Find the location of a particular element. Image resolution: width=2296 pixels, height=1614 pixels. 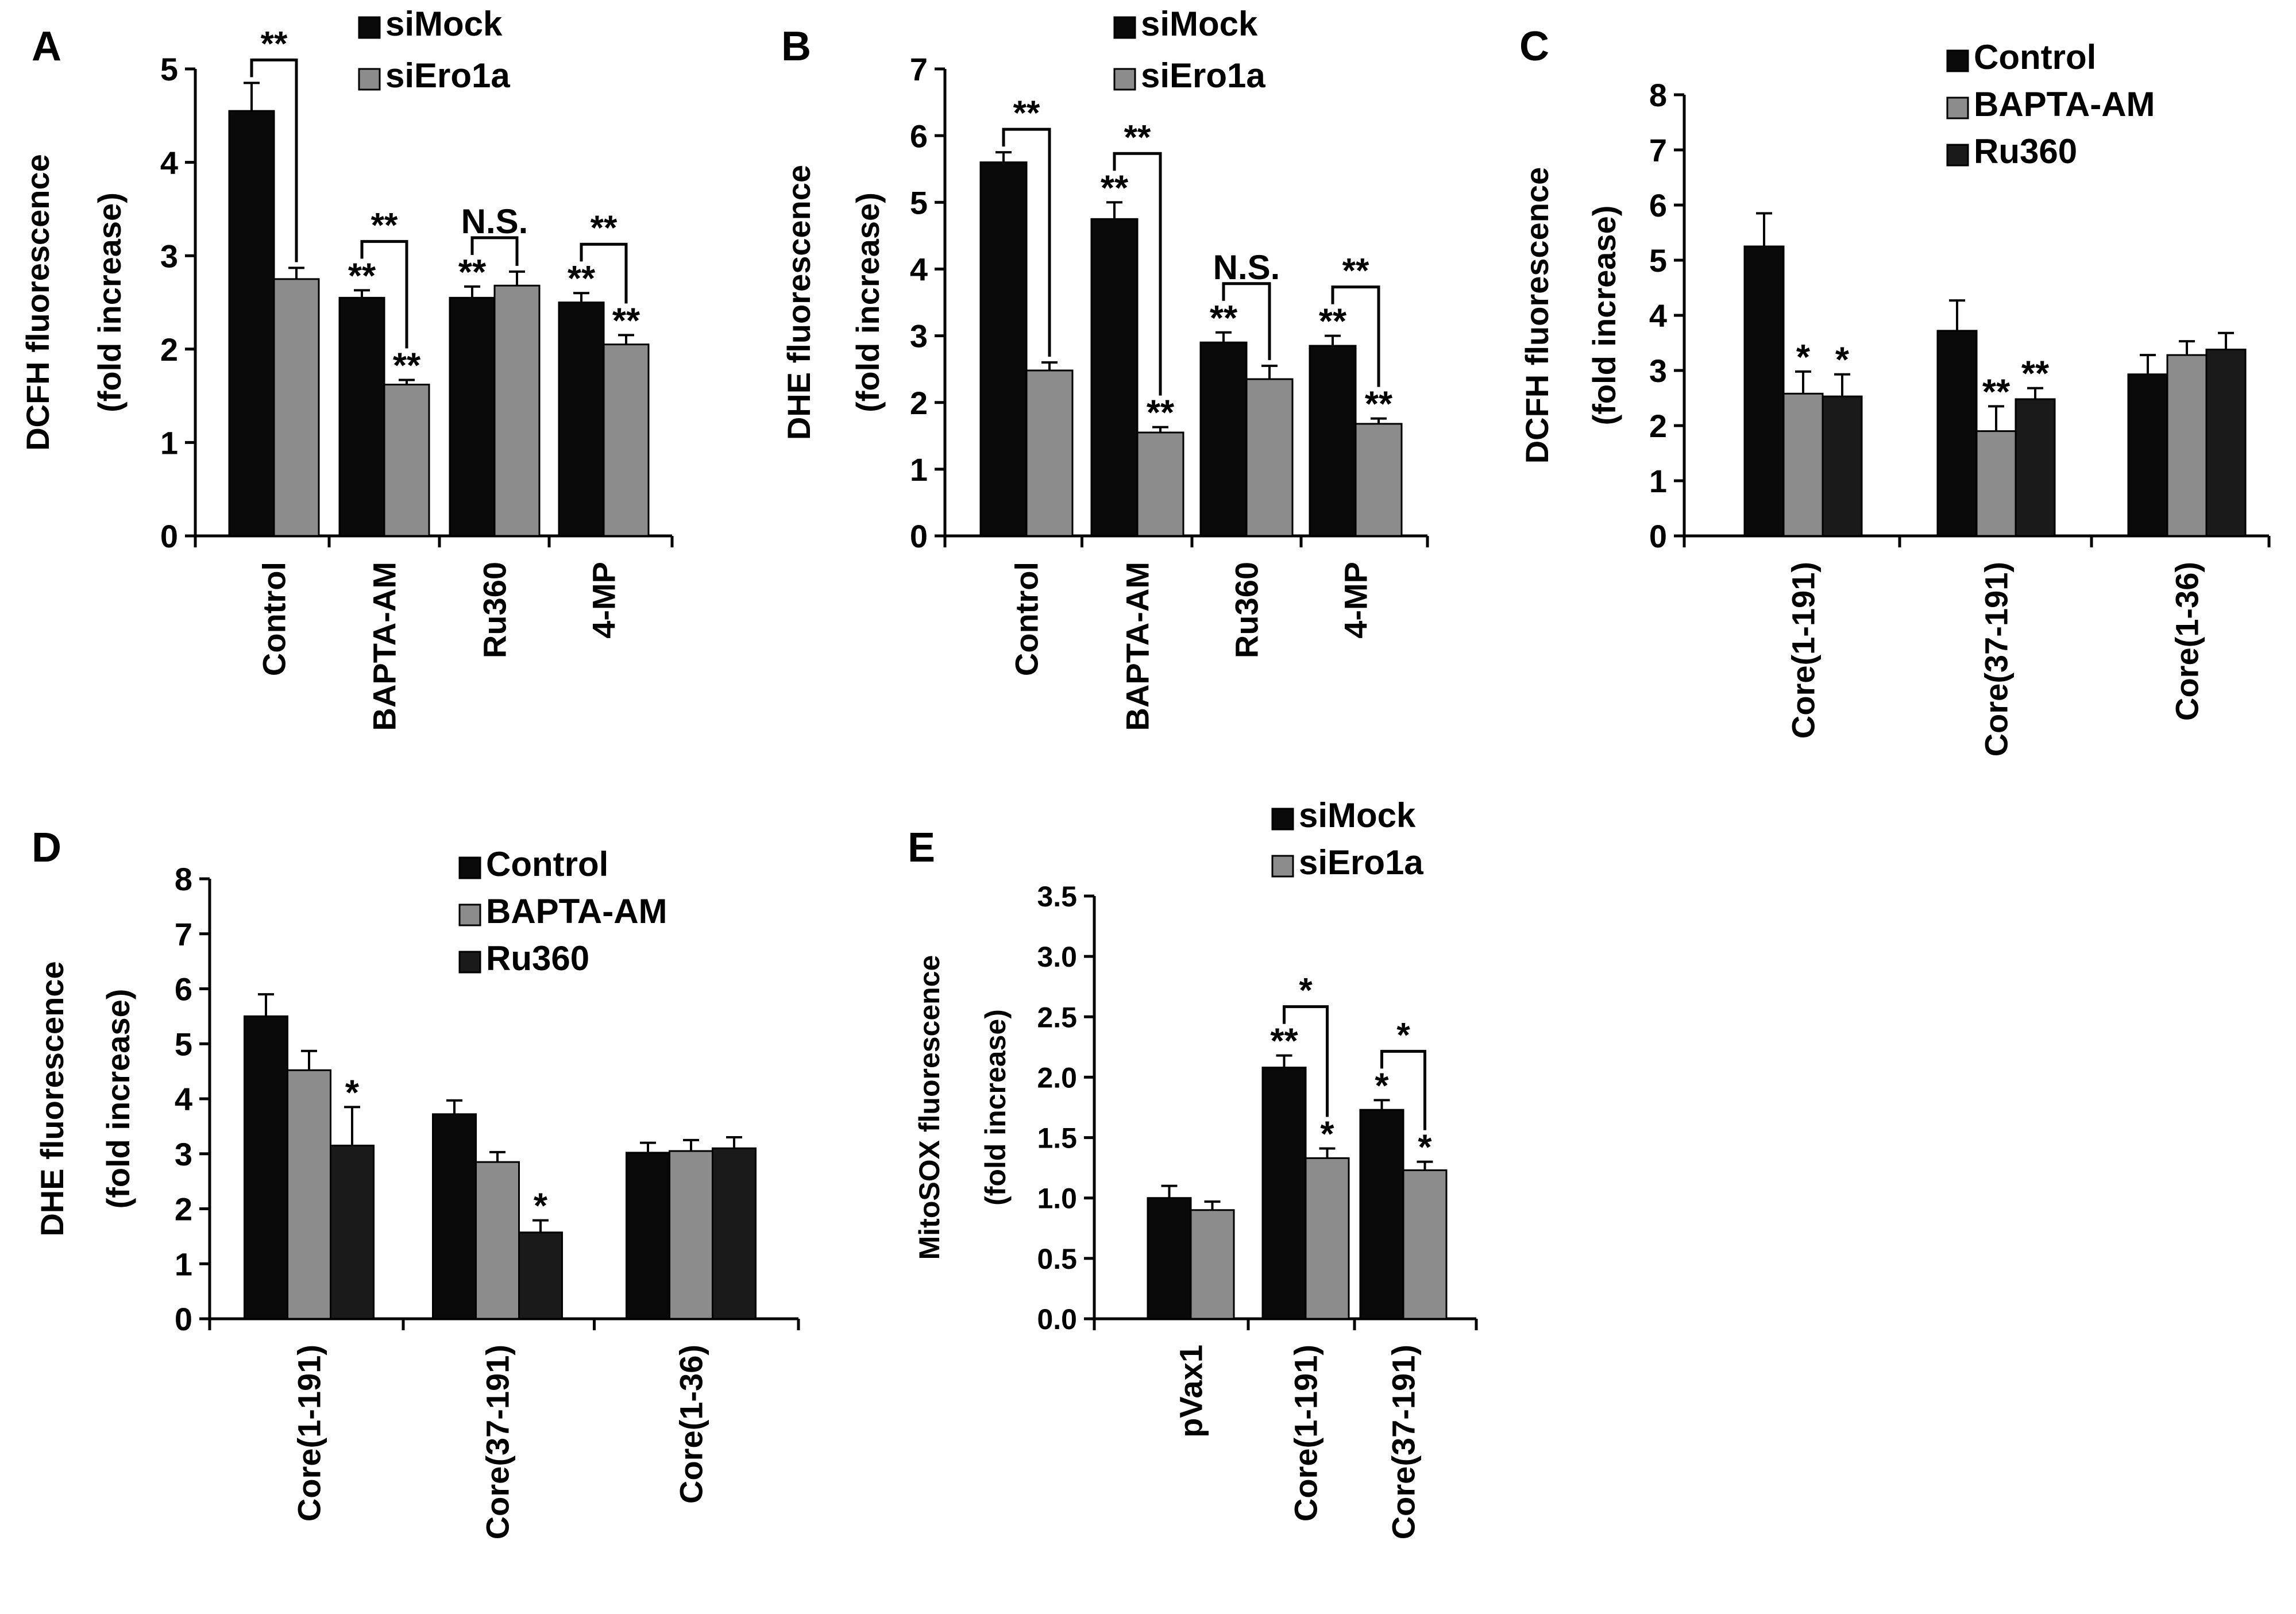

y-tick-label: 3.0 is located at coordinates (1057, 957).